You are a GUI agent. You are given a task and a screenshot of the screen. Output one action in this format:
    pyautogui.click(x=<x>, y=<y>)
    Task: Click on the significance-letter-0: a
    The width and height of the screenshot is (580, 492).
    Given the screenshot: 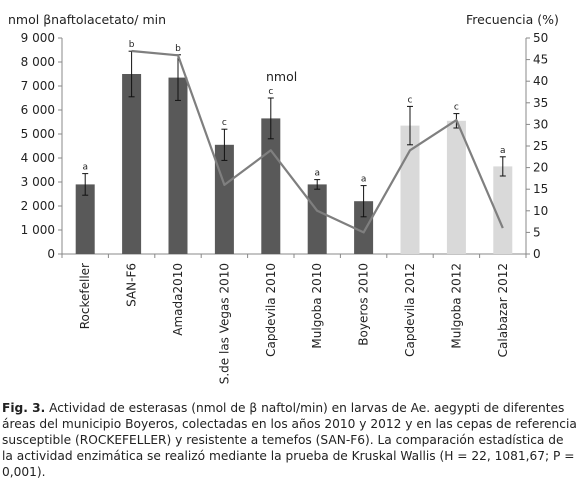 What is the action you would take?
    pyautogui.click(x=85, y=168)
    